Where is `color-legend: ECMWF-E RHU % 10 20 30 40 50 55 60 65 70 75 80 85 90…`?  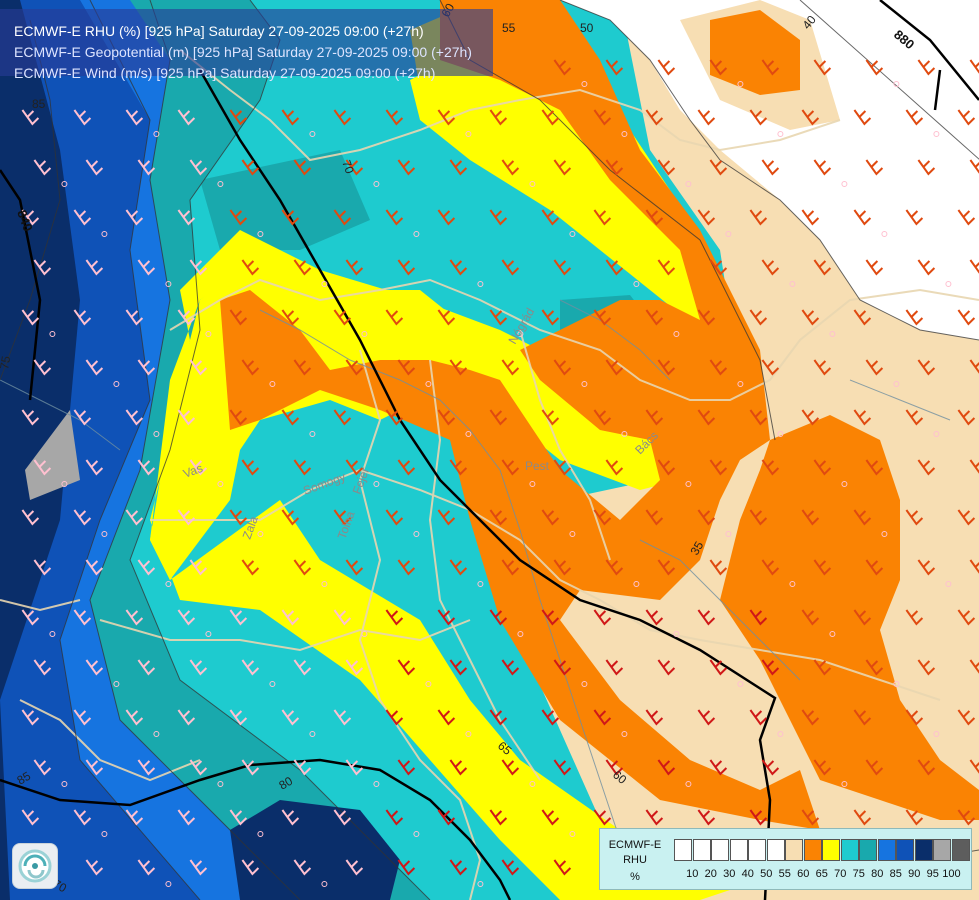 color-legend: ECMWF-E RHU % 10 20 30 40 50 55 60 65 70 75 80 85 90… is located at coordinates (785, 859).